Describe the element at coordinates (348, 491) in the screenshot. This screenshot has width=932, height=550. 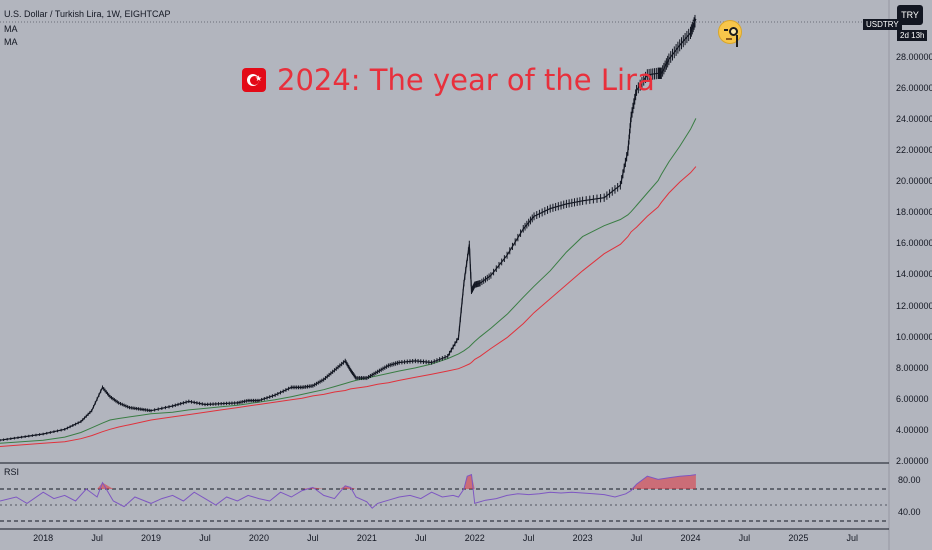
I see `rsi-line` at that location.